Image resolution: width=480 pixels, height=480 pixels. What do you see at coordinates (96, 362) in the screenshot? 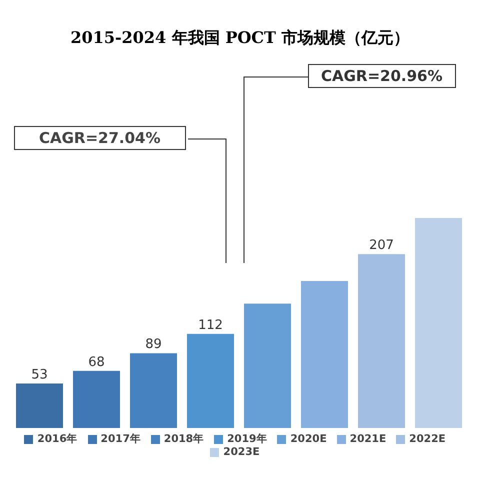
I see `data-label: 68` at bounding box center [96, 362].